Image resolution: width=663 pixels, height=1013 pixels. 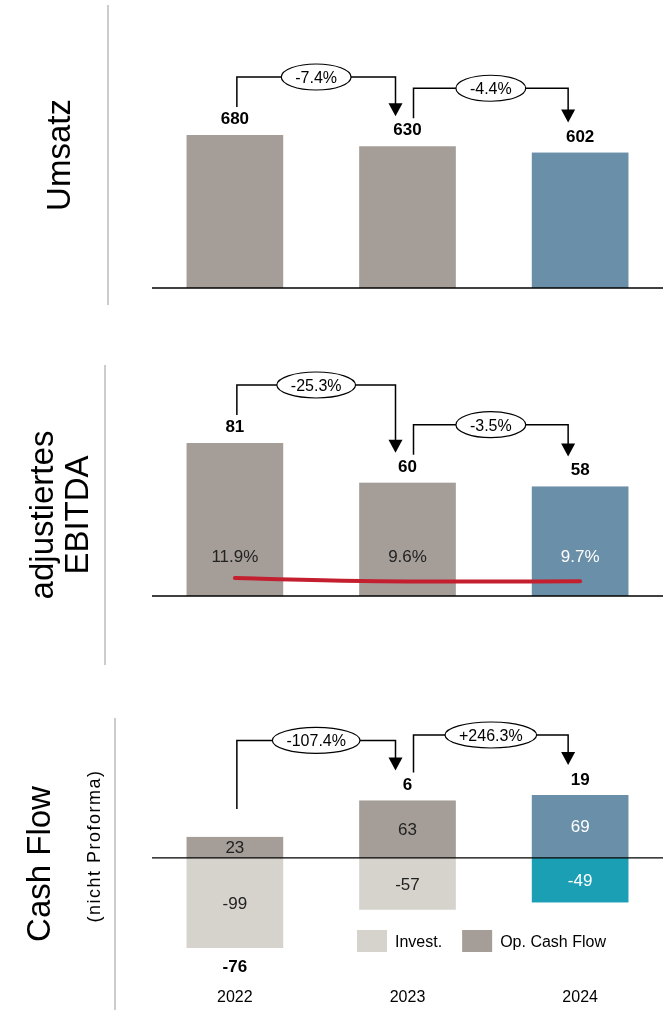 What do you see at coordinates (235, 118) in the screenshot?
I see `data-label: 680` at bounding box center [235, 118].